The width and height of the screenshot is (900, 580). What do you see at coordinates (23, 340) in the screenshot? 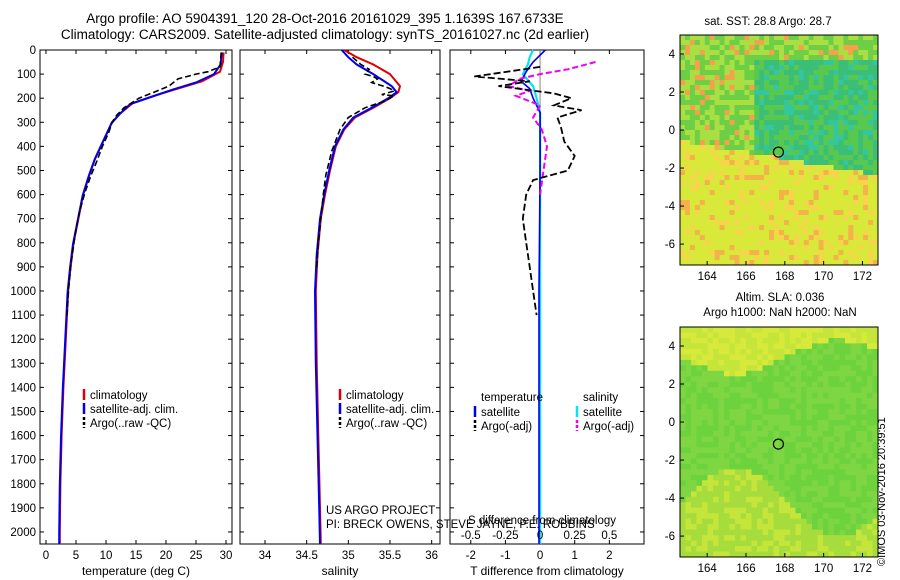
I see `ytick-label: 1200` at bounding box center [23, 340].